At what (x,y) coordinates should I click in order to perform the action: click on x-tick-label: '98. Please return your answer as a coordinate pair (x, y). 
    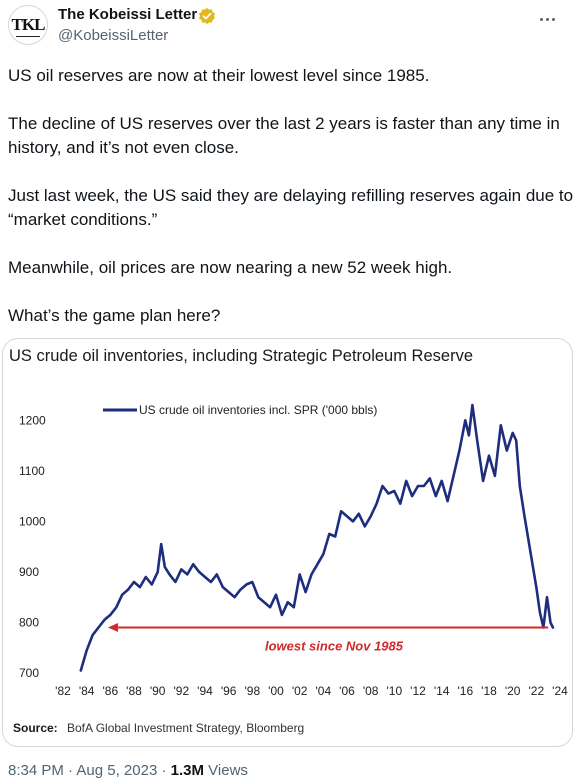
    Looking at the image, I should click on (253, 691).